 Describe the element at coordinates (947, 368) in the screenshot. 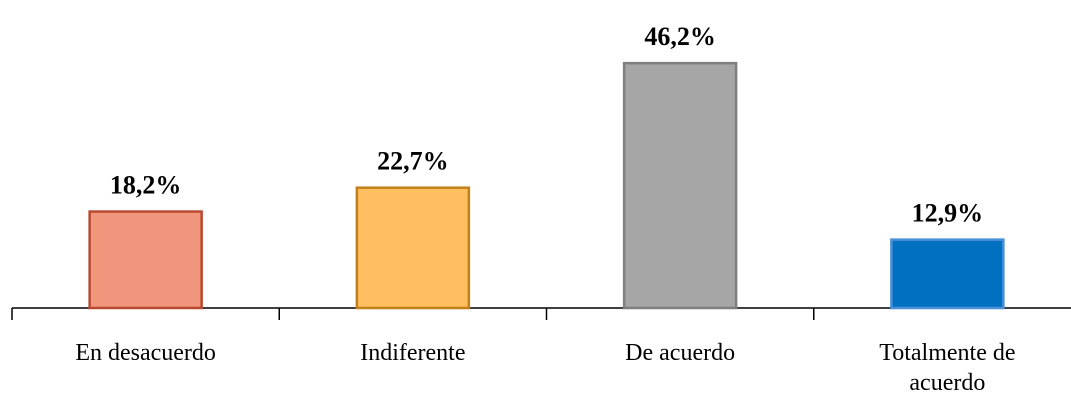

I see `x-tick-label: Totalmente de acuerdo` at that location.